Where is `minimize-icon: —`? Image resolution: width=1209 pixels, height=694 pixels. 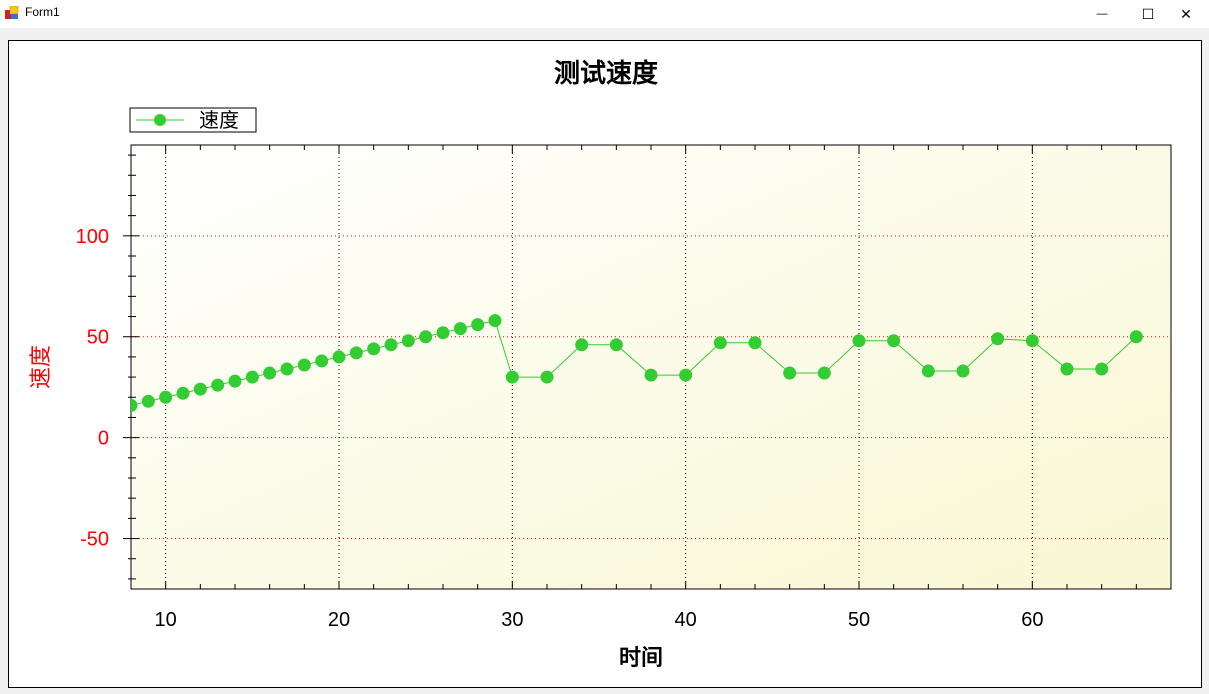
minimize-icon: — is located at coordinates (1102, 14).